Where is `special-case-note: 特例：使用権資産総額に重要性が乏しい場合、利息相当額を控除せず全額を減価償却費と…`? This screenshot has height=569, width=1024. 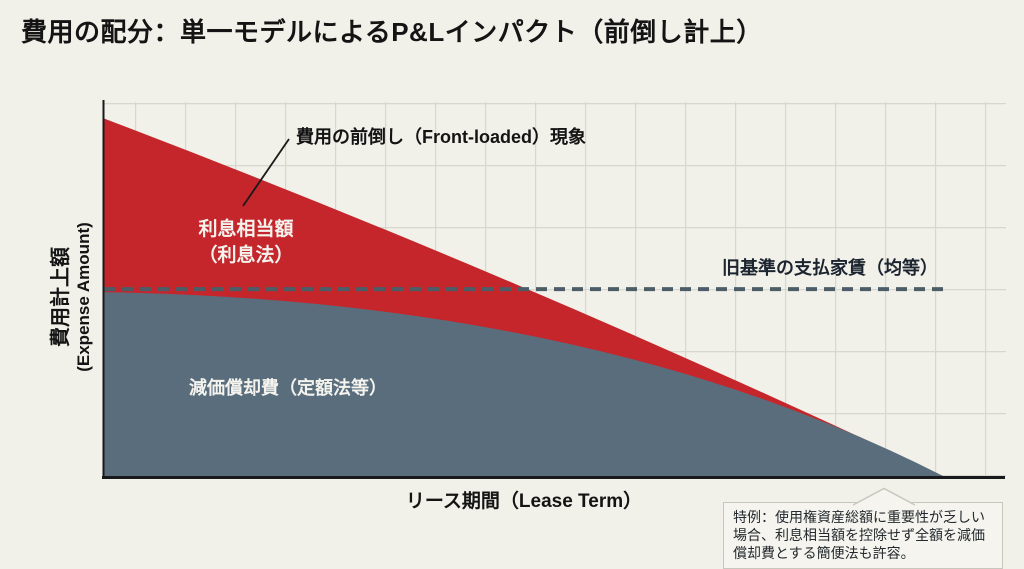
special-case-note: 特例：使用権資産総額に重要性が乏しい場合、利息相当額を控除せず全額を減価償却費と… is located at coordinates (863, 528).